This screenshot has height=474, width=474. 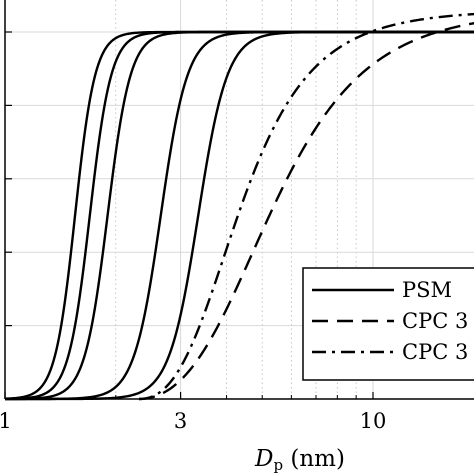 I want to click on x-axis-label-sub: p, so click(x=278, y=465).